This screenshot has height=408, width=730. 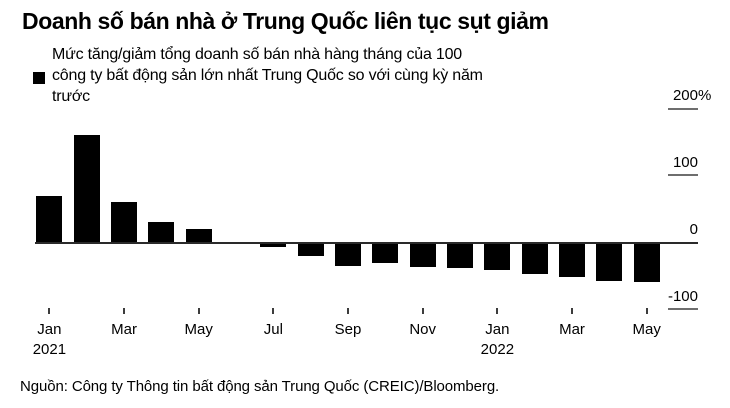 What do you see at coordinates (685, 96) in the screenshot?
I see `y-tick-value: 200` at bounding box center [685, 96].